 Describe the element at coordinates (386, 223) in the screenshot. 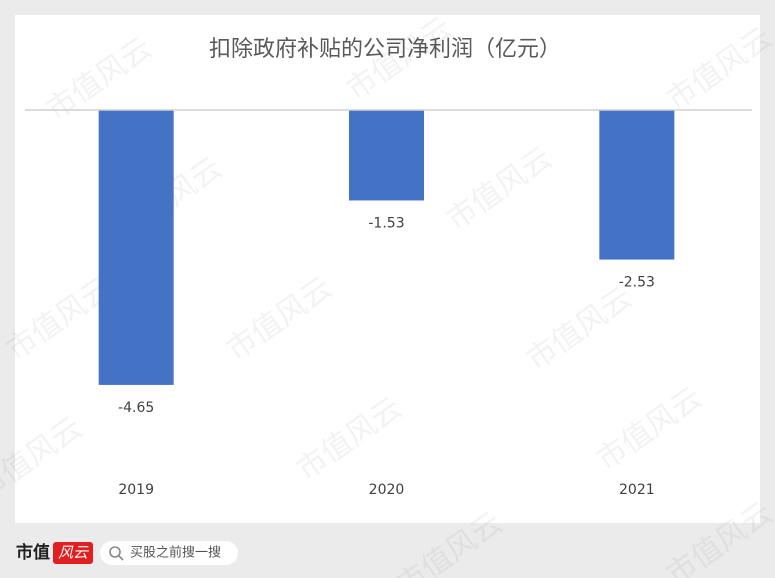

I see `data-label: -1.53` at that location.